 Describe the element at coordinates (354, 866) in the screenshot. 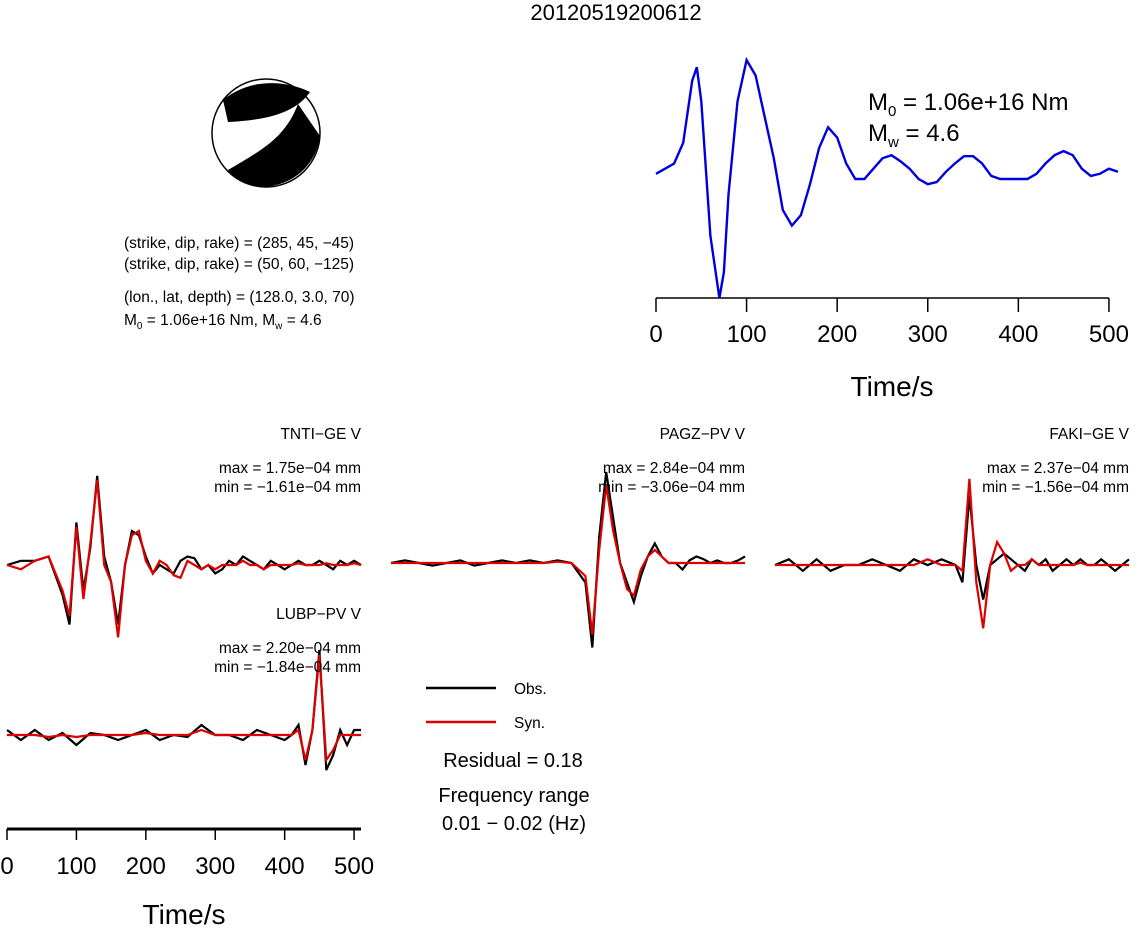

I see `waveform-tick-label: 500` at that location.